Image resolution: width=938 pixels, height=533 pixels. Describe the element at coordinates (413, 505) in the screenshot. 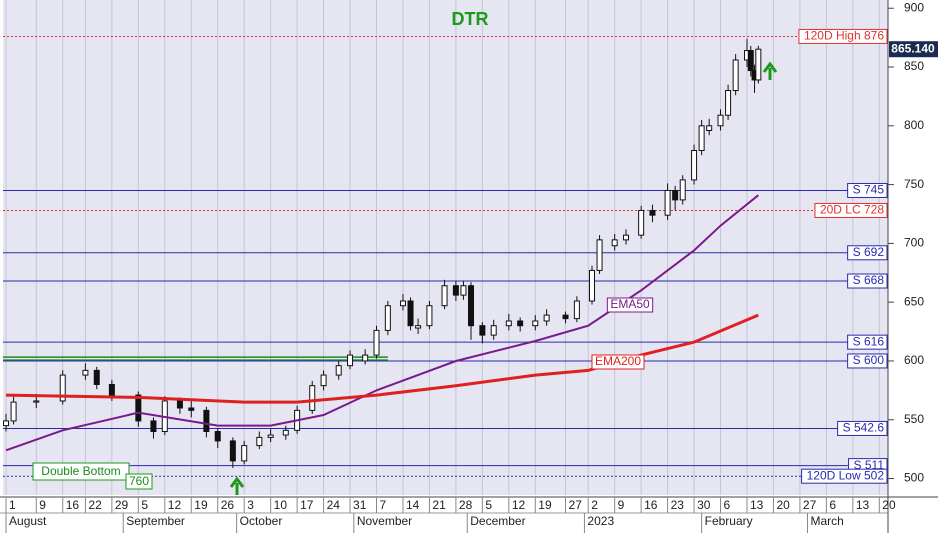

I see `x-tick-label: 14` at that location.